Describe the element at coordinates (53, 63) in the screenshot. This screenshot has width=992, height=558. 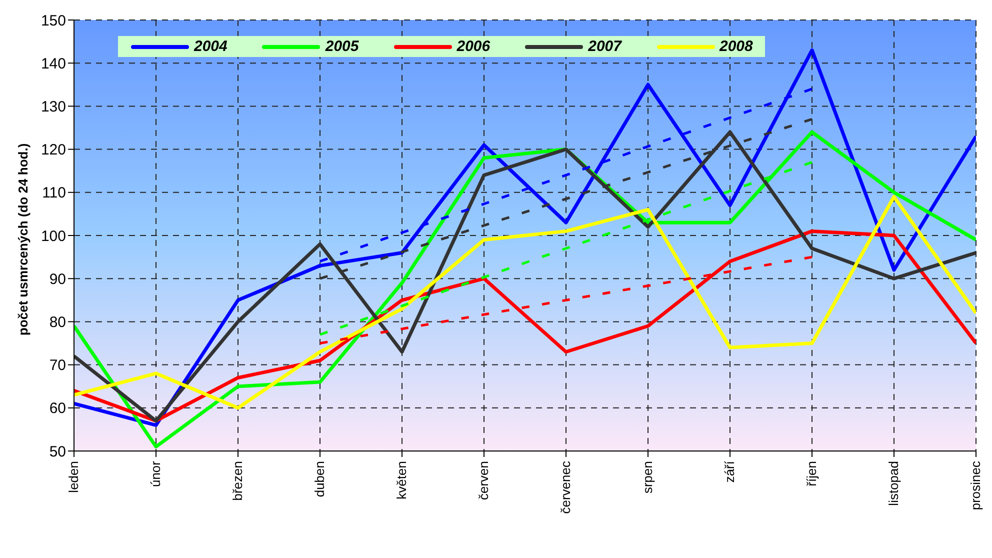
I see `y-tick-label: 140` at that location.